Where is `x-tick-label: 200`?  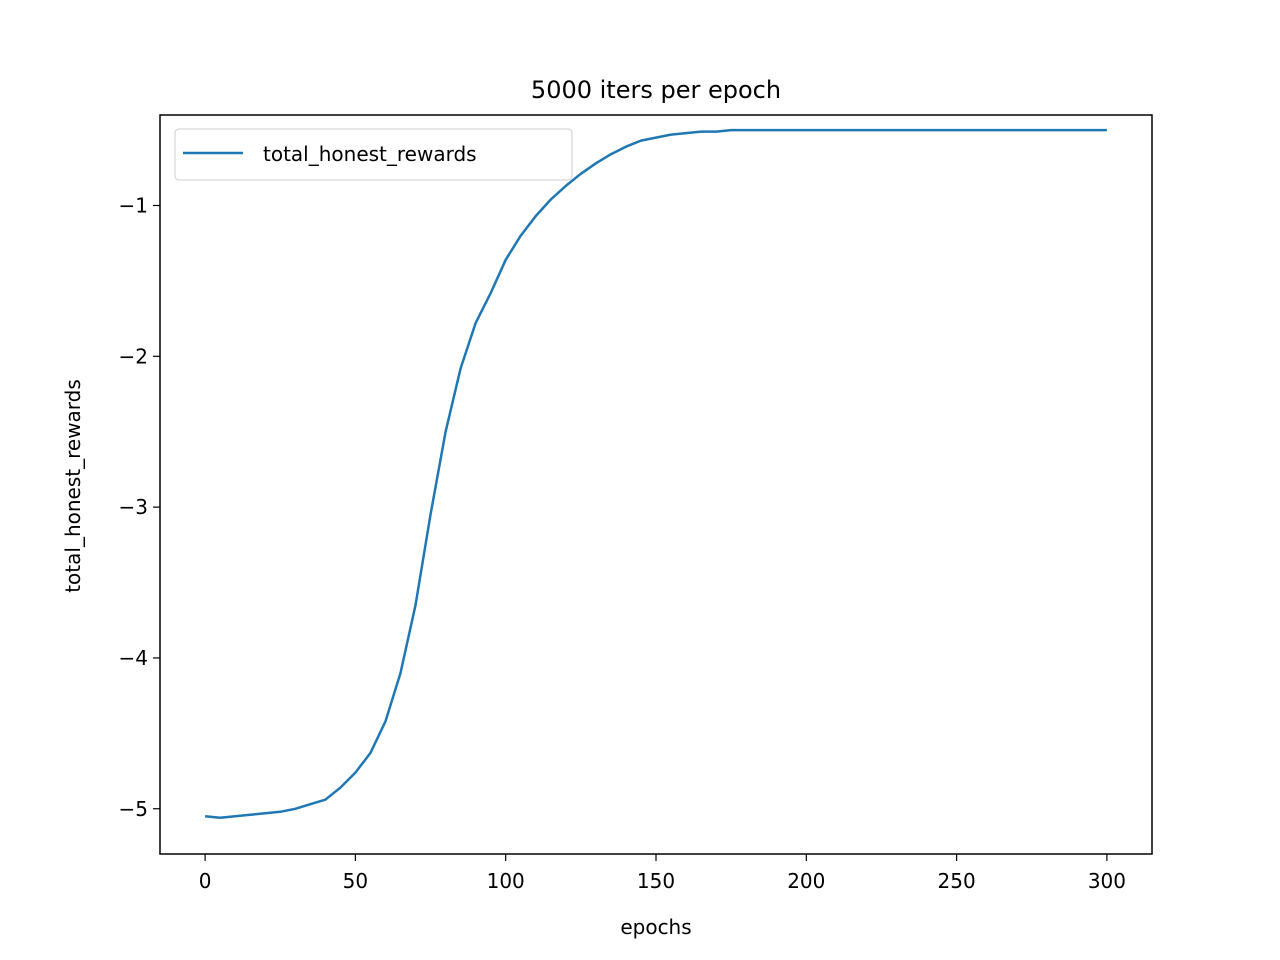 x-tick-label: 200 is located at coordinates (806, 881).